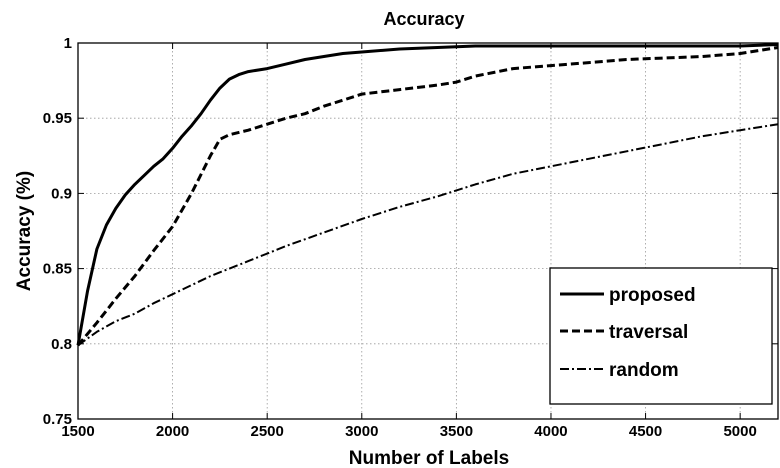  I want to click on x-tick-label: 3000, so click(361, 431).